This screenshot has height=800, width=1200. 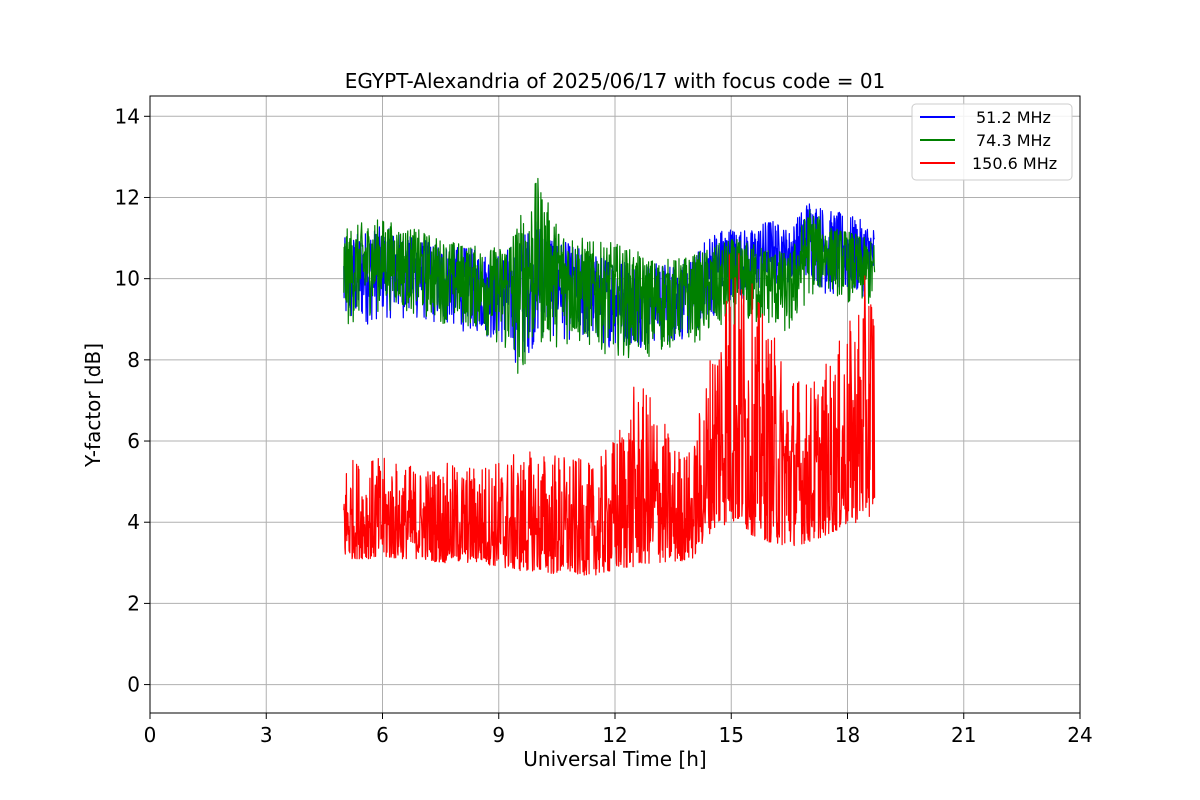 I want to click on x-axis-title: Universal Time [h], so click(x=614, y=759).